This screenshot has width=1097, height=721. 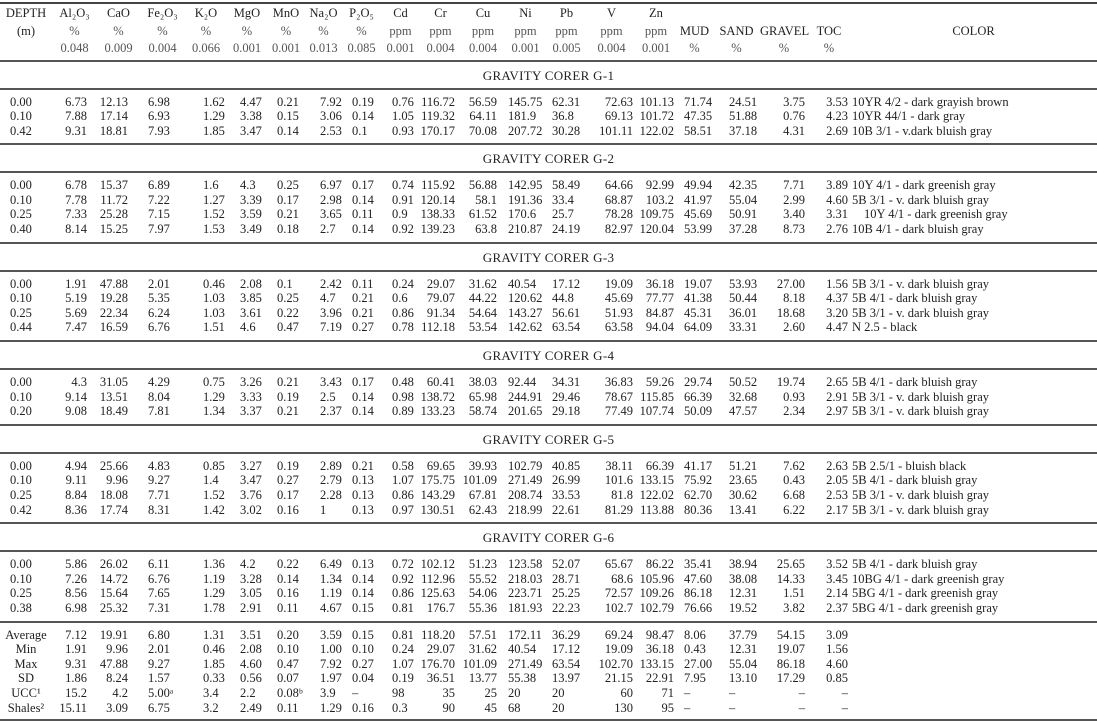 What do you see at coordinates (361, 331) in the screenshot?
I see `value-cell: 0.27` at bounding box center [361, 331].